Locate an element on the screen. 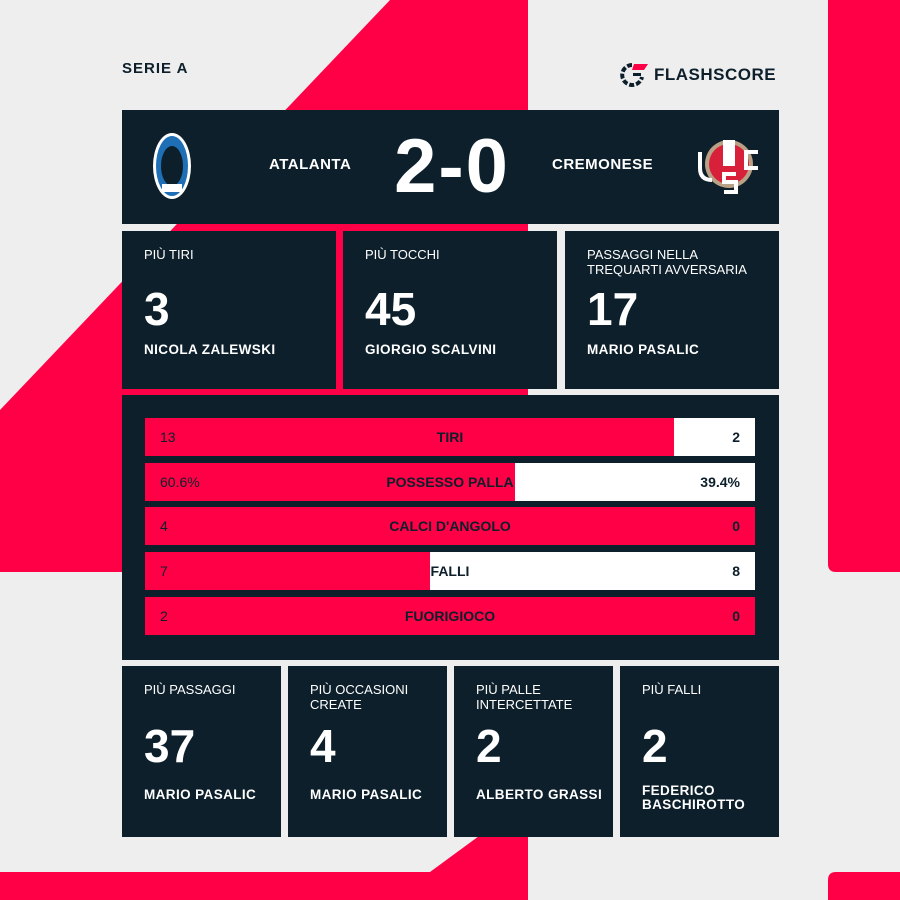 The image size is (900, 900). away-value: 8 is located at coordinates (736, 571).